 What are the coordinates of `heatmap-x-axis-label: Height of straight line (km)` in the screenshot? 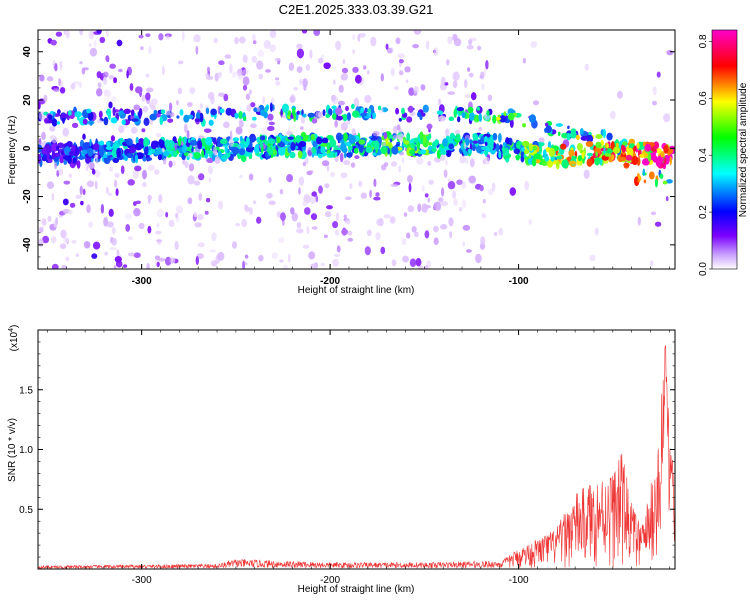 It's located at (356, 290).